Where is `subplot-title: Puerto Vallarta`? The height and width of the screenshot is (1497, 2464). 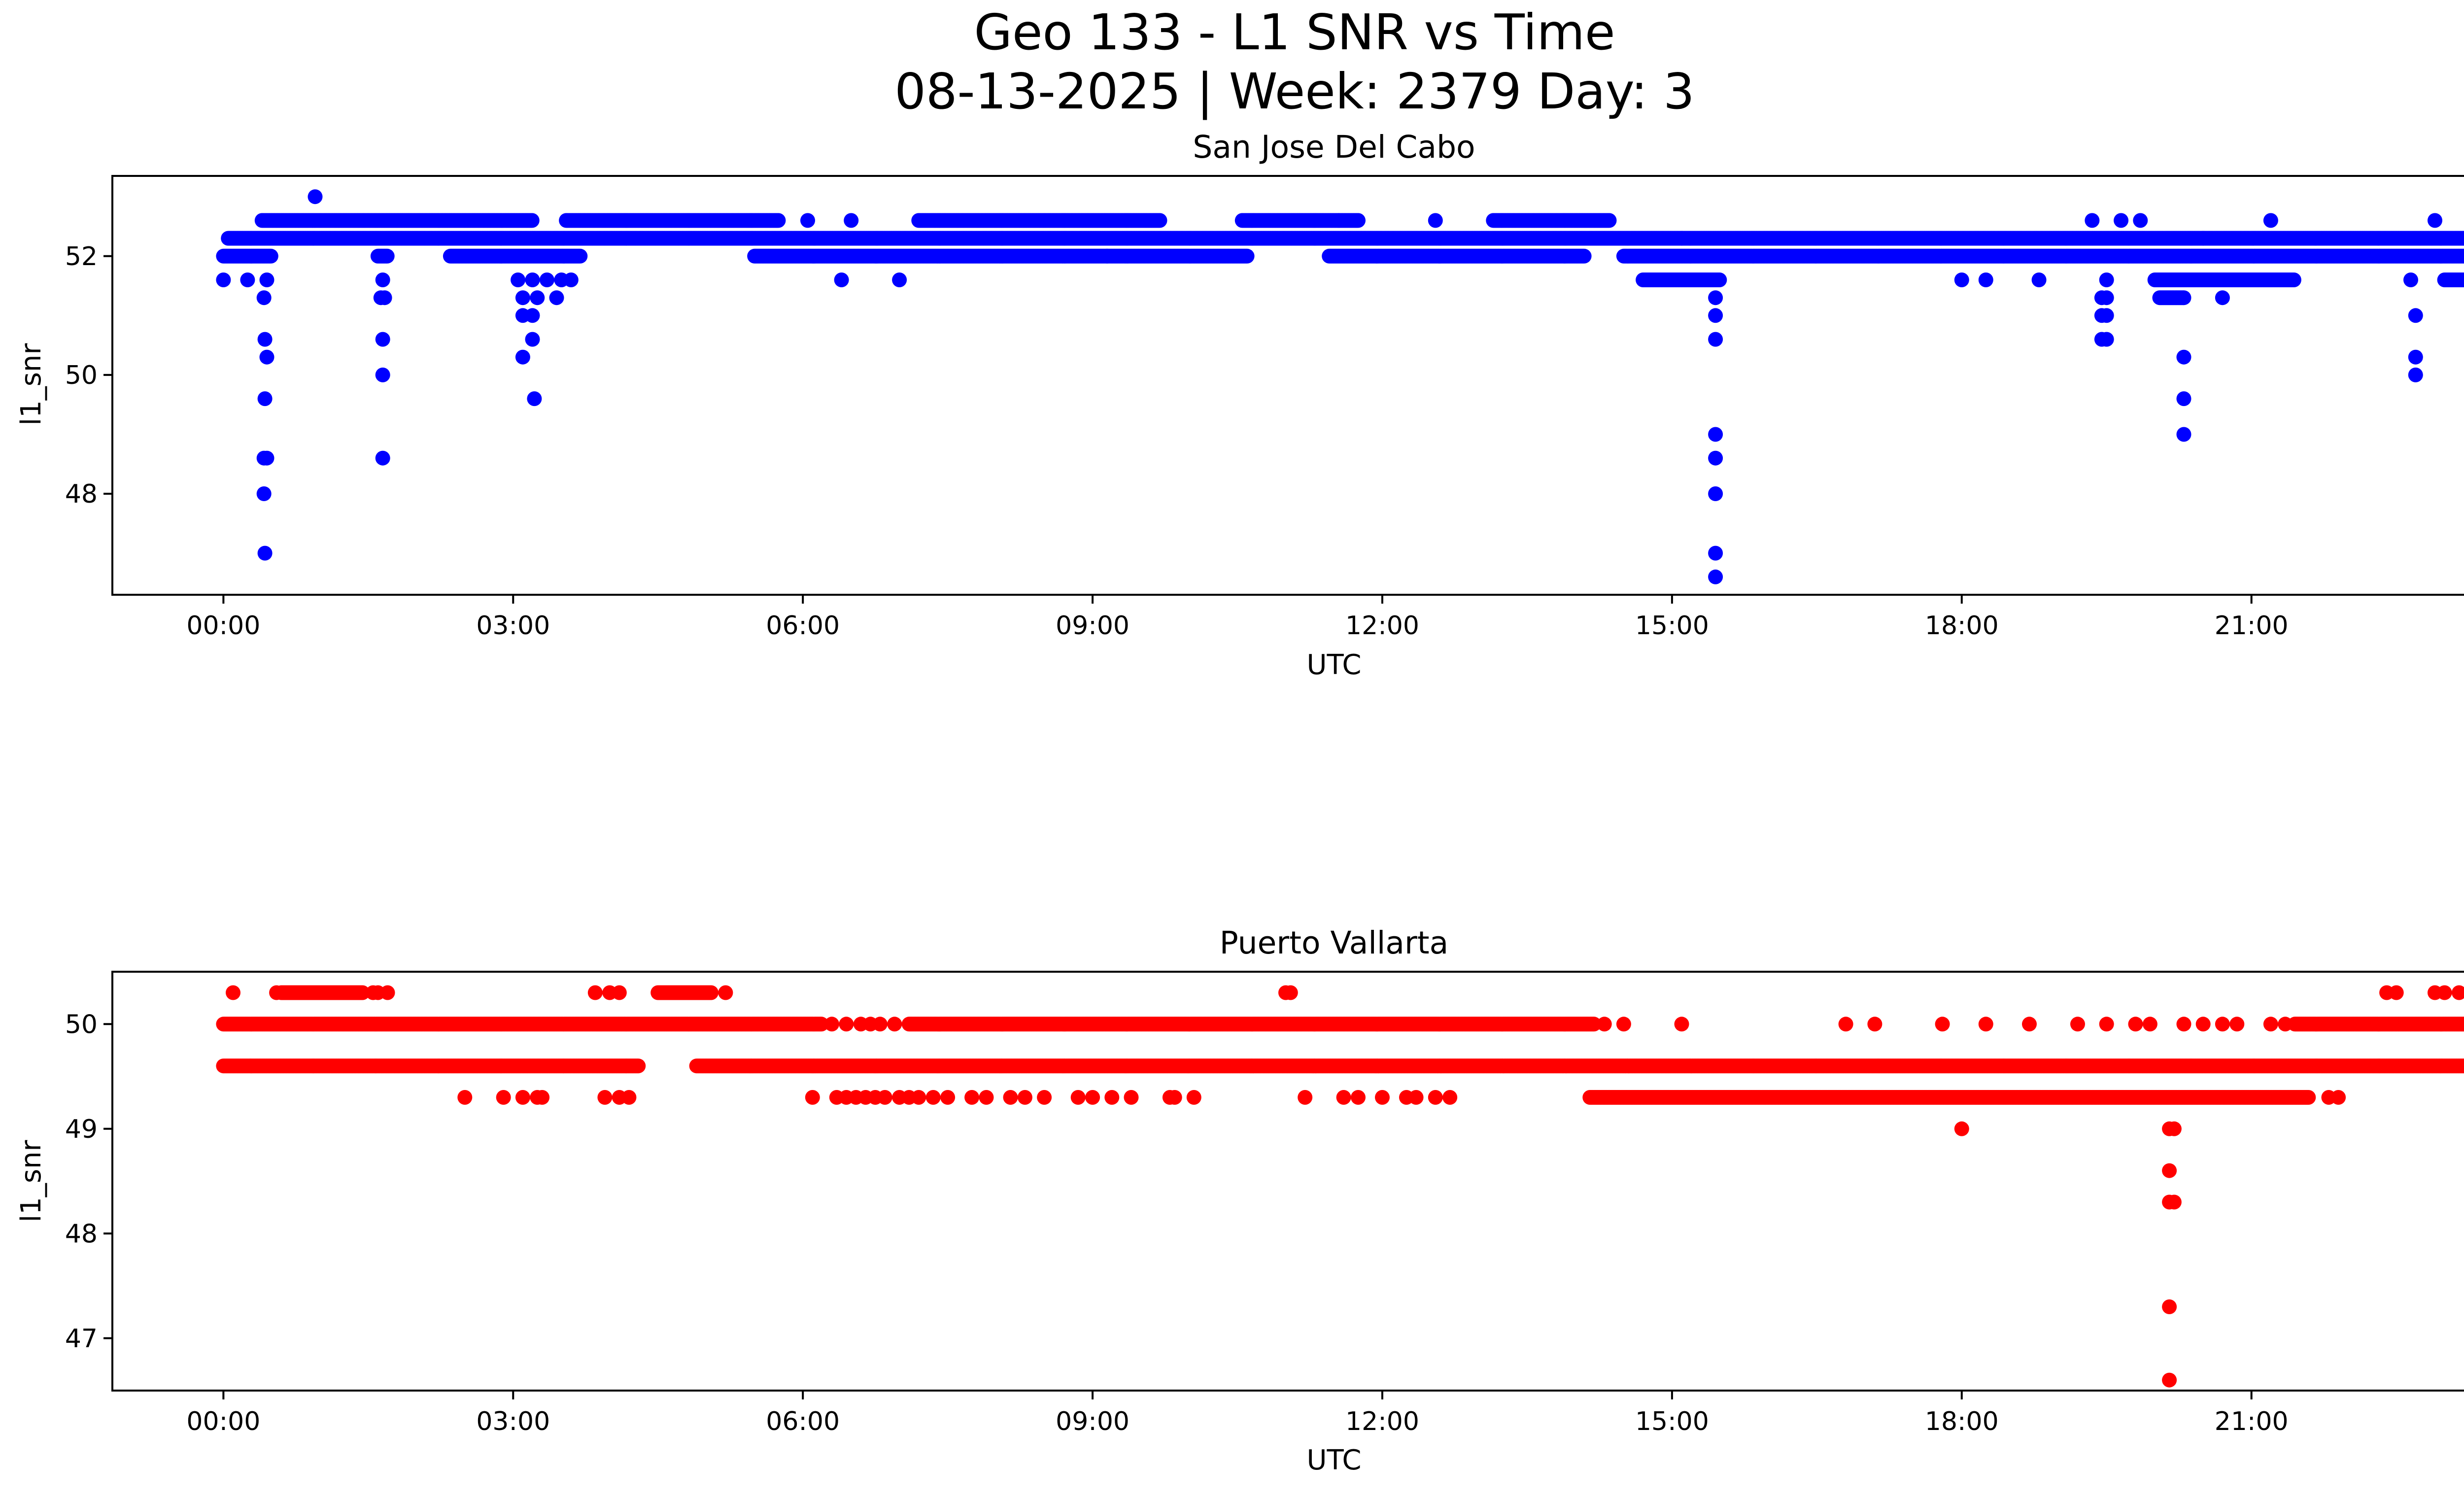 subplot-title: Puerto Vallarta is located at coordinates (1334, 943).